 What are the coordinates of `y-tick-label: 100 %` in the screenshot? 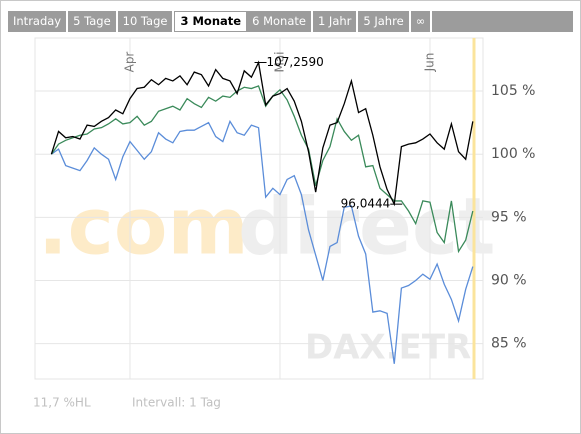 It's located at (513, 154).